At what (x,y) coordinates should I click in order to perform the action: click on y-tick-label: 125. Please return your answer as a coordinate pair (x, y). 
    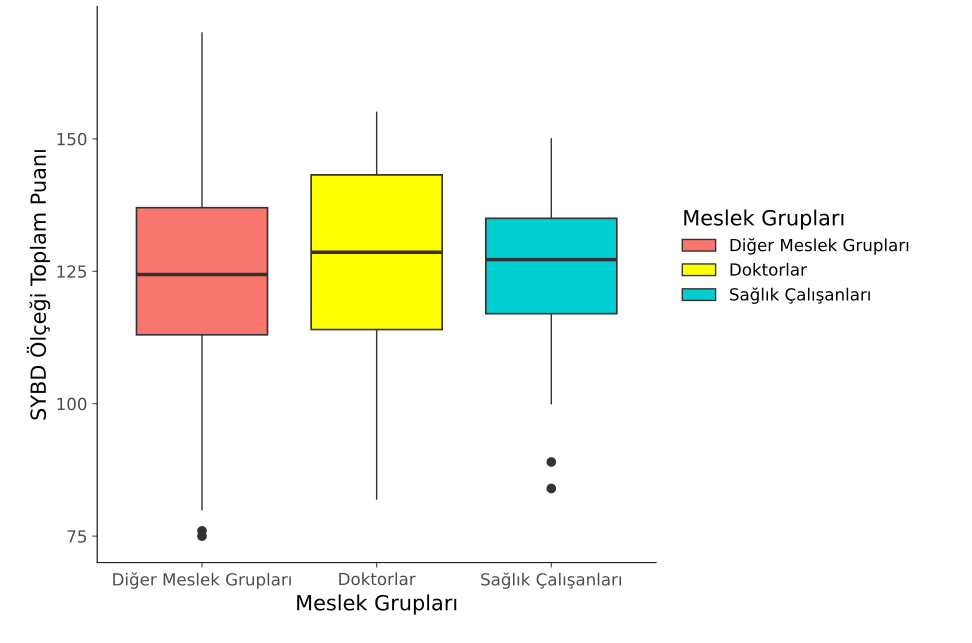
    Looking at the image, I should click on (71, 271).